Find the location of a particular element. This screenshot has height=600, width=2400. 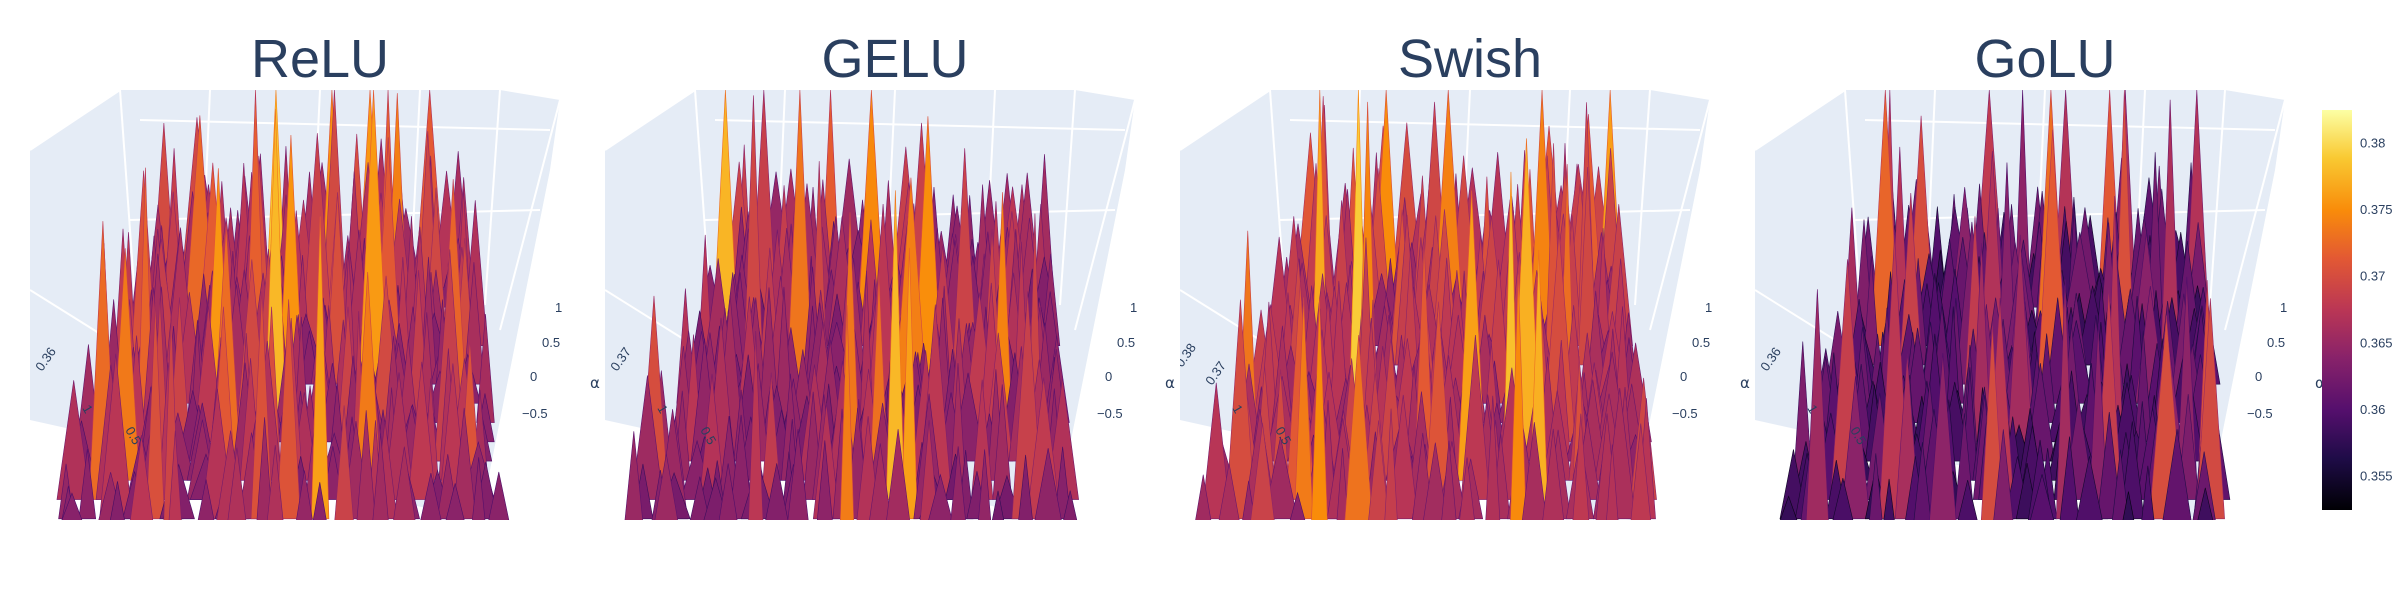

subplot-title: GELU is located at coordinates (895, 59).